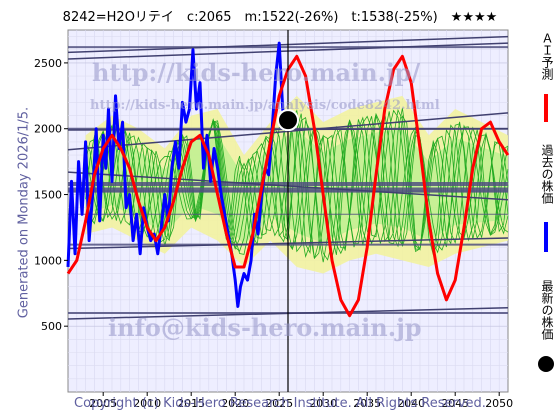 The width and height of the screenshot is (560, 420). What do you see at coordinates (367, 403) in the screenshot?
I see `x-tick-label: 2035` at bounding box center [367, 403].